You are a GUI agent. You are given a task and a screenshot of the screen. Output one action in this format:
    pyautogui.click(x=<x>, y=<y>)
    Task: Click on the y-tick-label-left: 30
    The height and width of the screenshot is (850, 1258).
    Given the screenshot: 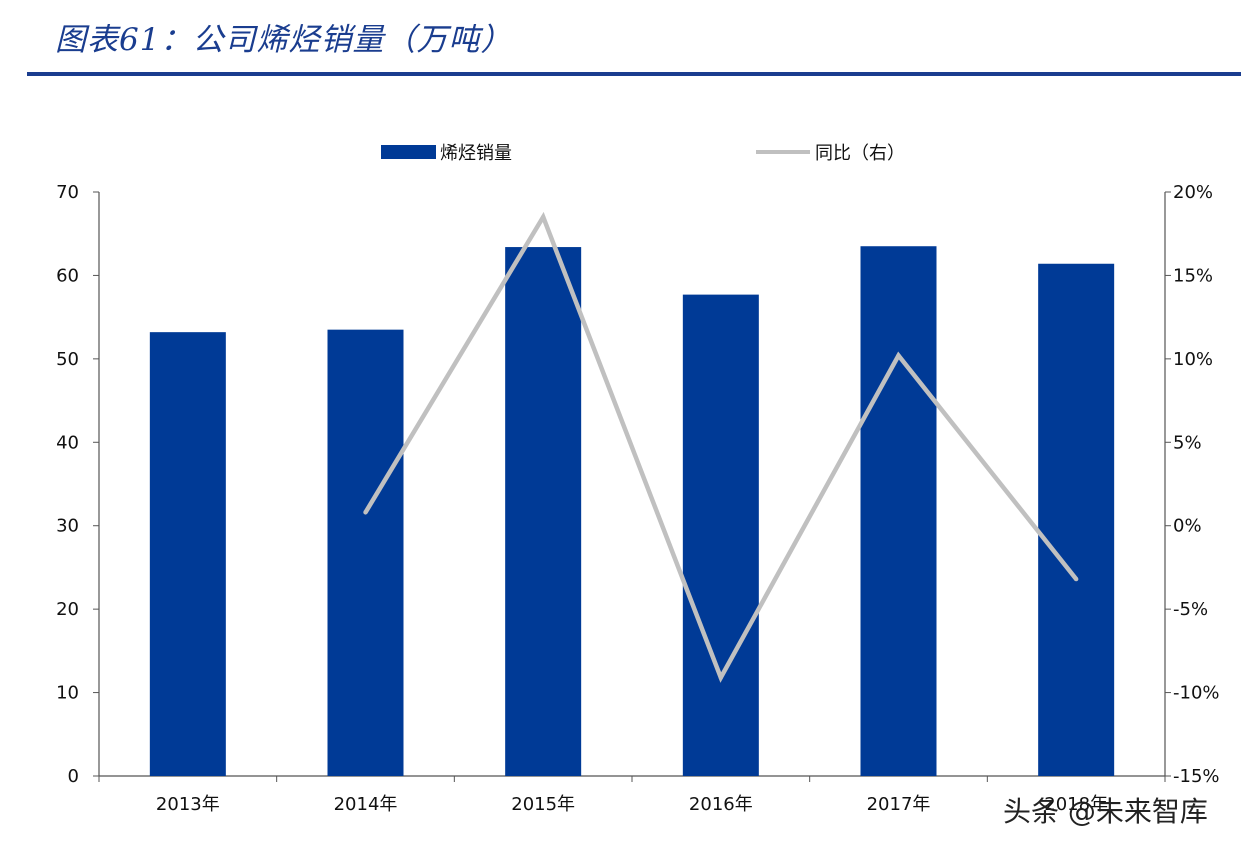 What is the action you would take?
    pyautogui.click(x=67, y=526)
    